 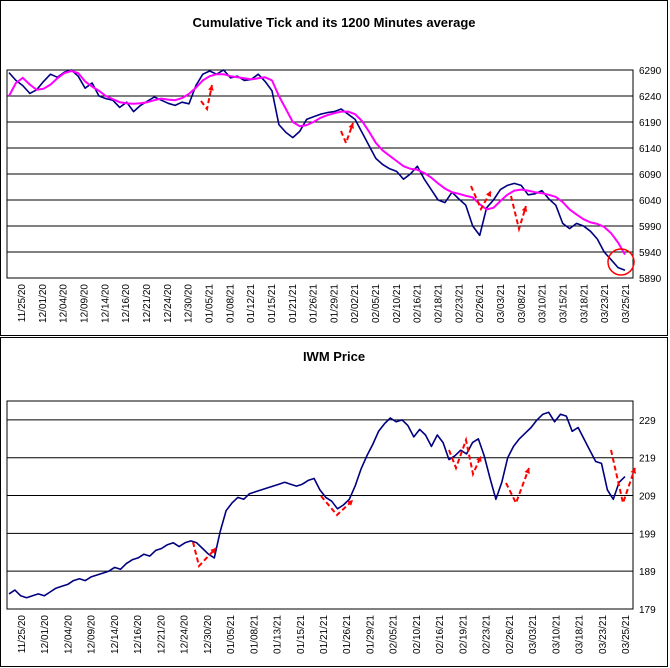 I want to click on x-tick-label: 02/02/21, so click(x=355, y=303).